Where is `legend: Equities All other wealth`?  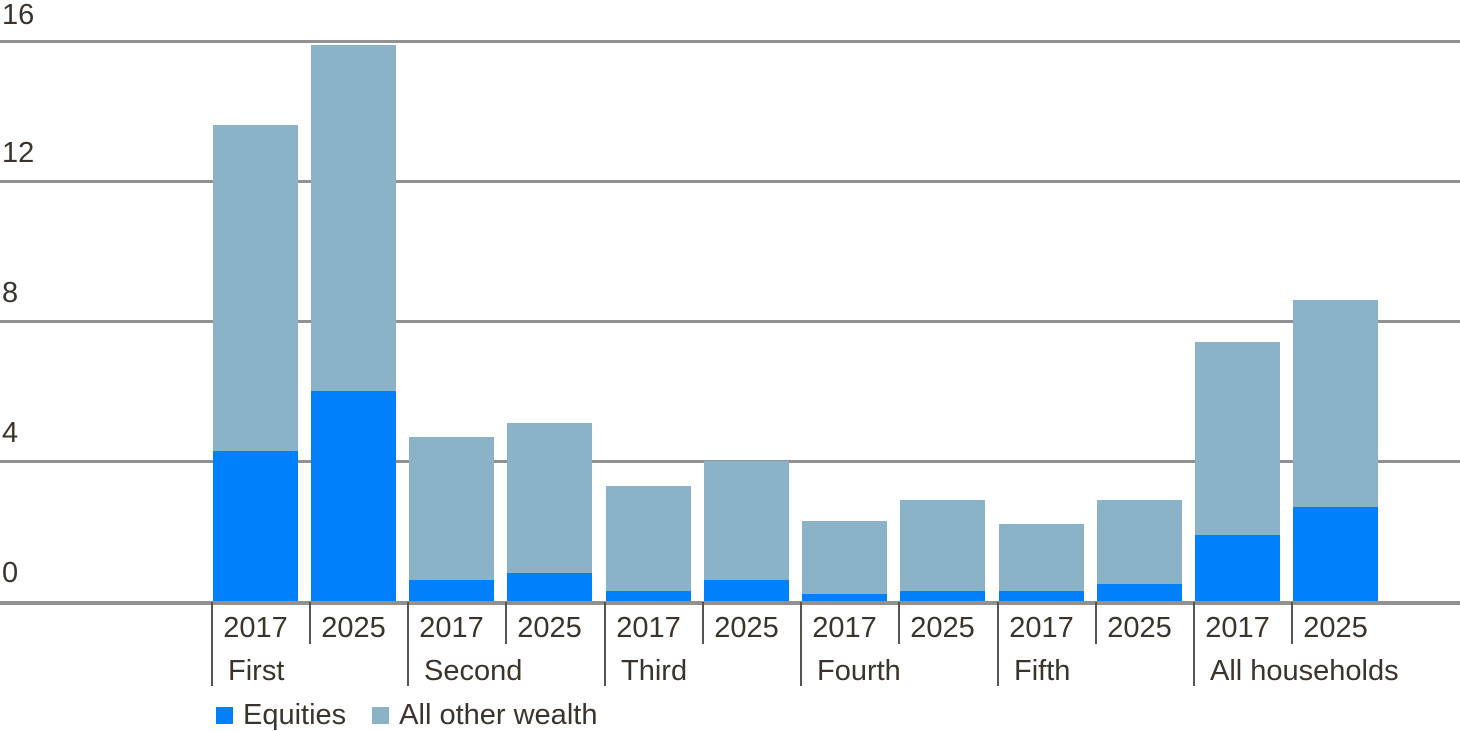 legend: Equities All other wealth is located at coordinates (406, 715).